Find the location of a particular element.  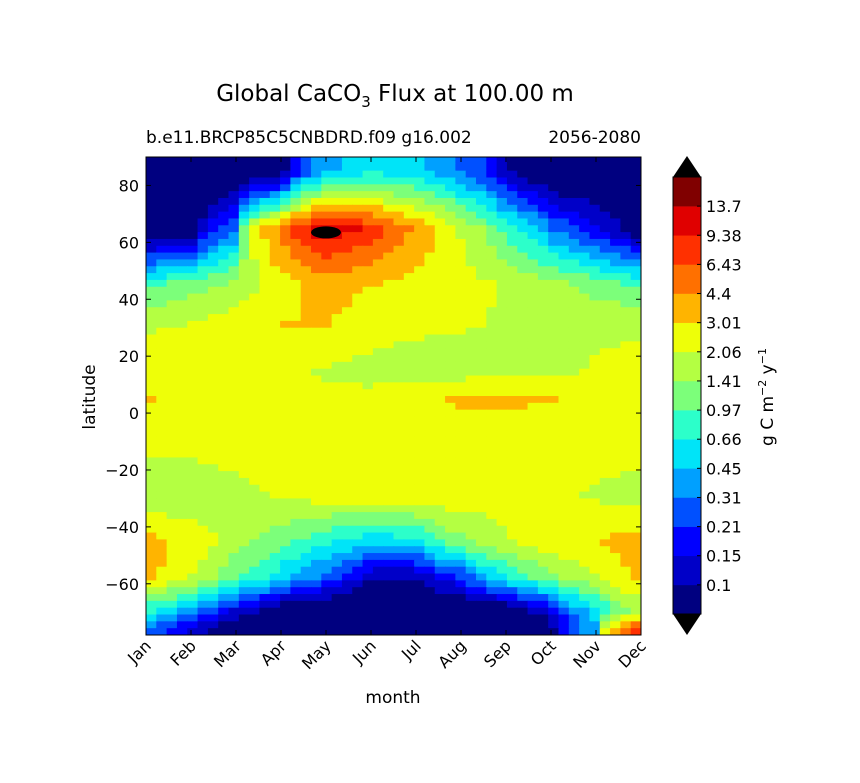

x-tick-label: Apr is located at coordinates (273, 652).